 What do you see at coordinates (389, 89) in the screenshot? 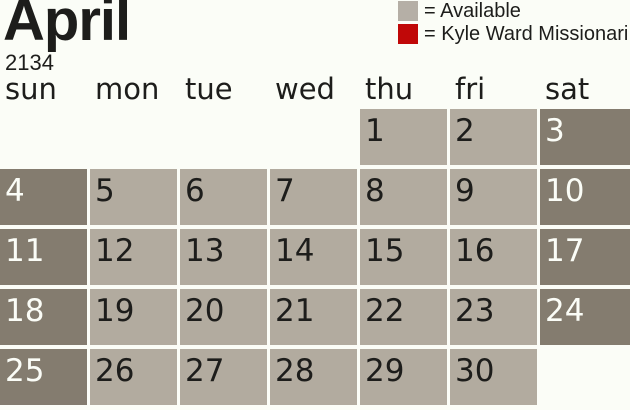
I see `day-header-thu: thu` at bounding box center [389, 89].